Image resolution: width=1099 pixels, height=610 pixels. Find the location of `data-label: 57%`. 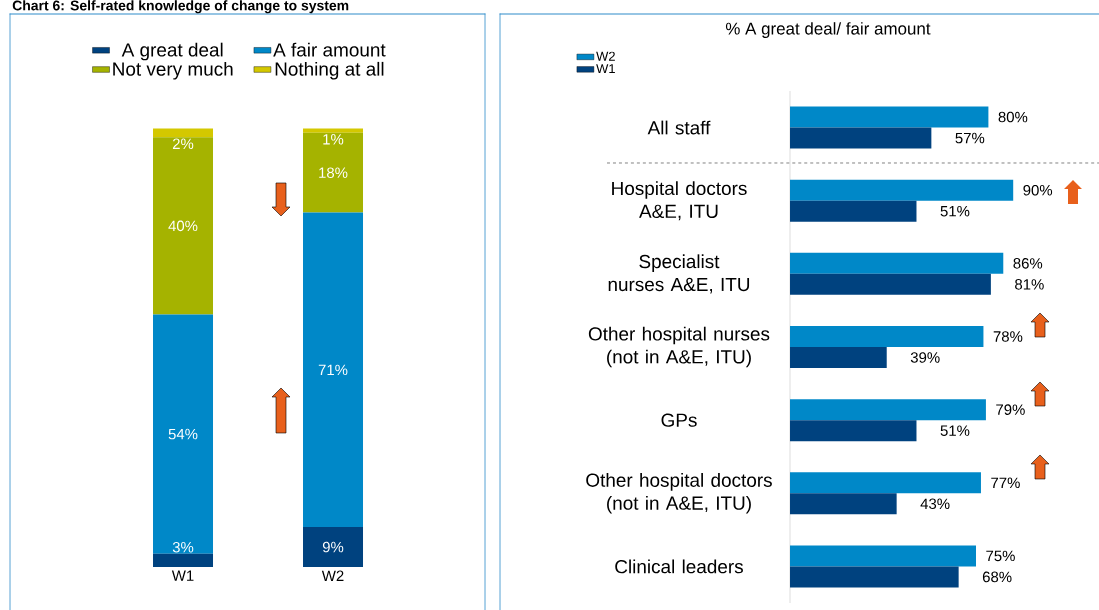

data-label: 57% is located at coordinates (970, 138).